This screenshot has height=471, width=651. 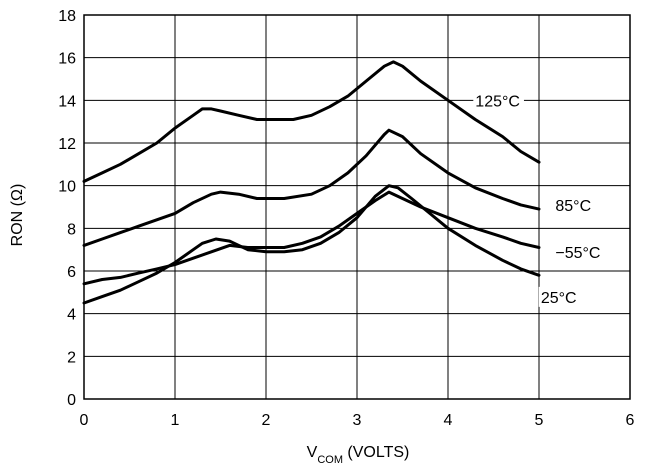 I want to click on y-tick-label: 12, so click(x=67, y=144).